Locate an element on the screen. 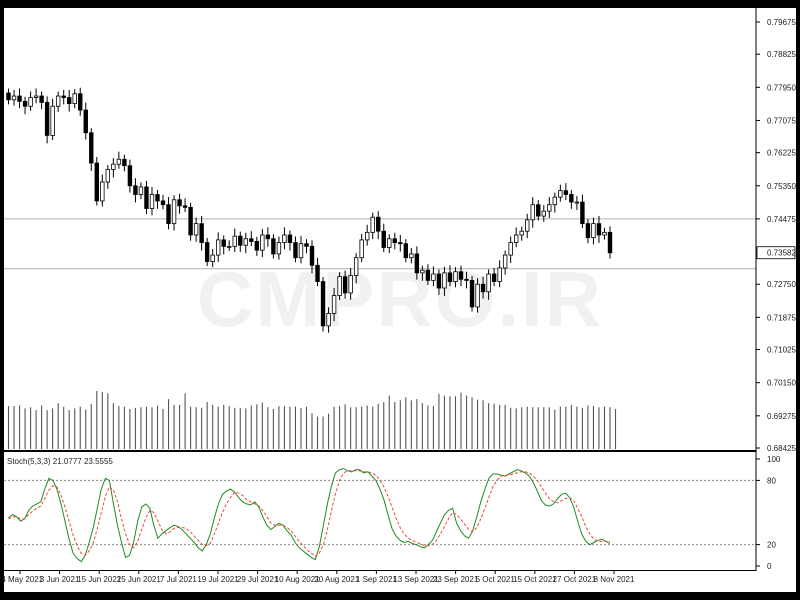 The width and height of the screenshot is (800, 600). time-tick-label: 23 Sep 2021 is located at coordinates (456, 579).